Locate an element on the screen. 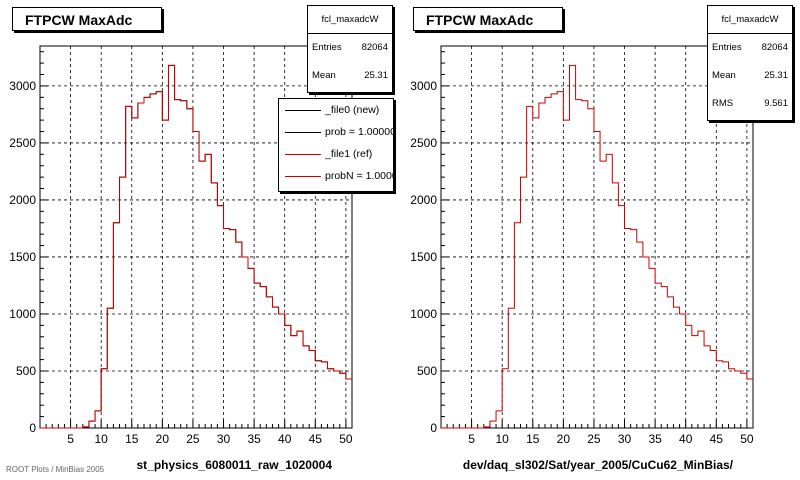  left-stats-box: fcl_maxadcW Entries 82064 Mean 25.31 is located at coordinates (350, 49).